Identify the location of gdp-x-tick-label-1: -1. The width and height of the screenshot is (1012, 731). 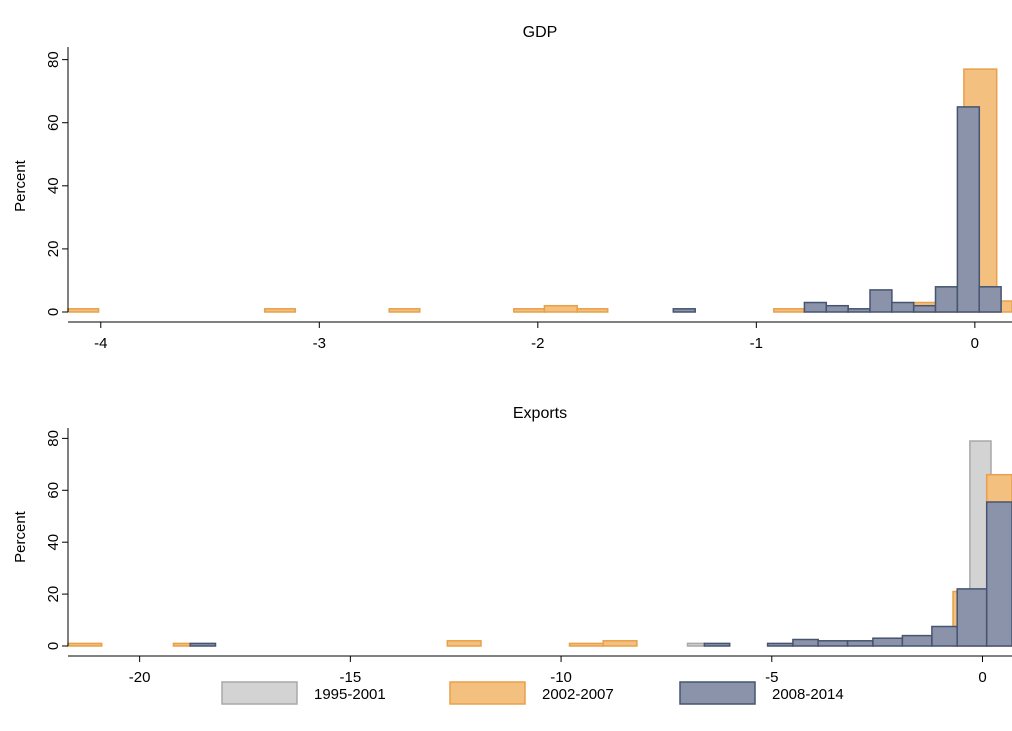
(756, 343).